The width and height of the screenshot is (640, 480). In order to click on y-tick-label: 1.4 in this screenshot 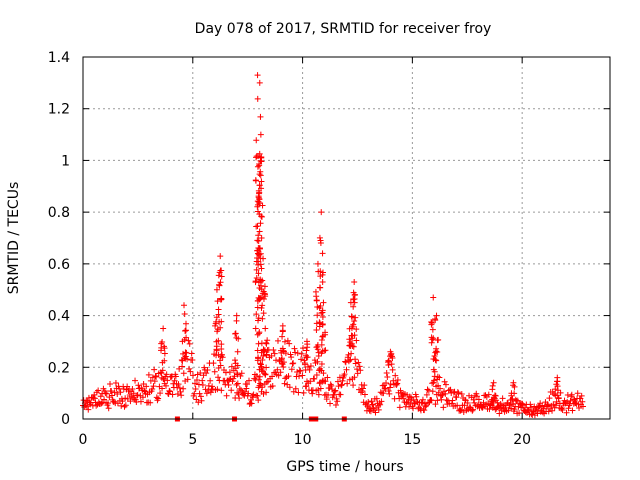, I will do `click(59, 58)`.